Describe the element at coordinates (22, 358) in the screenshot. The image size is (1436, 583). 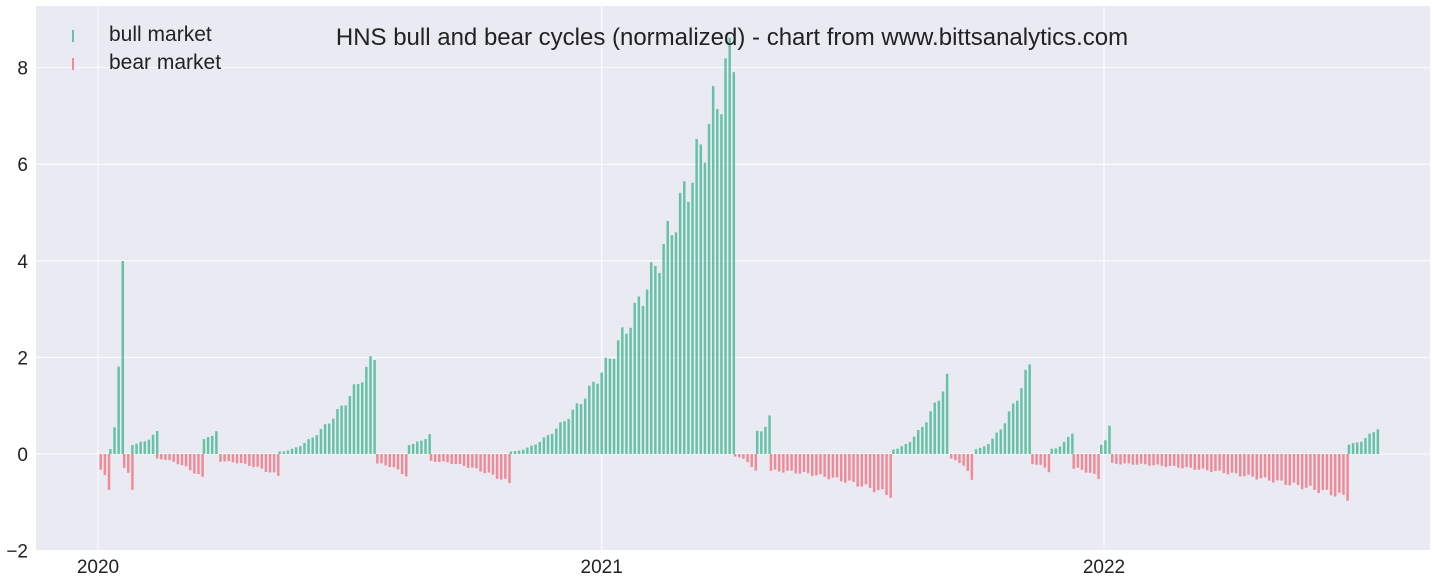
I see `y-tick-label: 2` at that location.